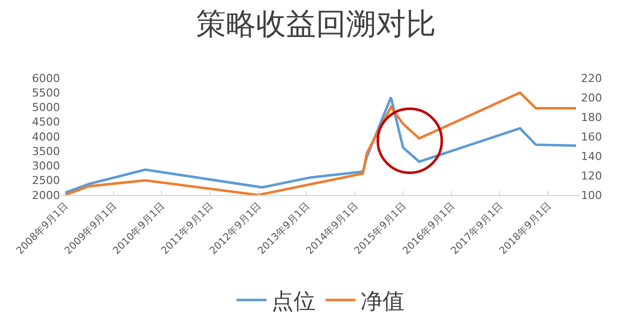 The image size is (632, 334). What do you see at coordinates (591, 175) in the screenshot?
I see `y2-tick-label: 120` at bounding box center [591, 175].